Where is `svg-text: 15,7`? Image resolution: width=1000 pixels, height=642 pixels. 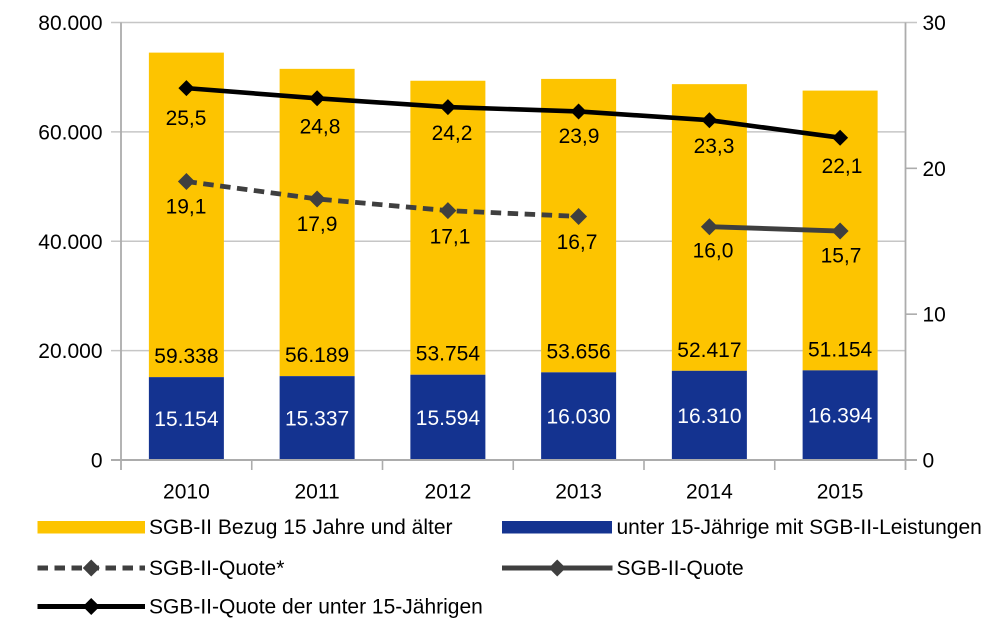
svg-text: 15,7 is located at coordinates (841, 256).